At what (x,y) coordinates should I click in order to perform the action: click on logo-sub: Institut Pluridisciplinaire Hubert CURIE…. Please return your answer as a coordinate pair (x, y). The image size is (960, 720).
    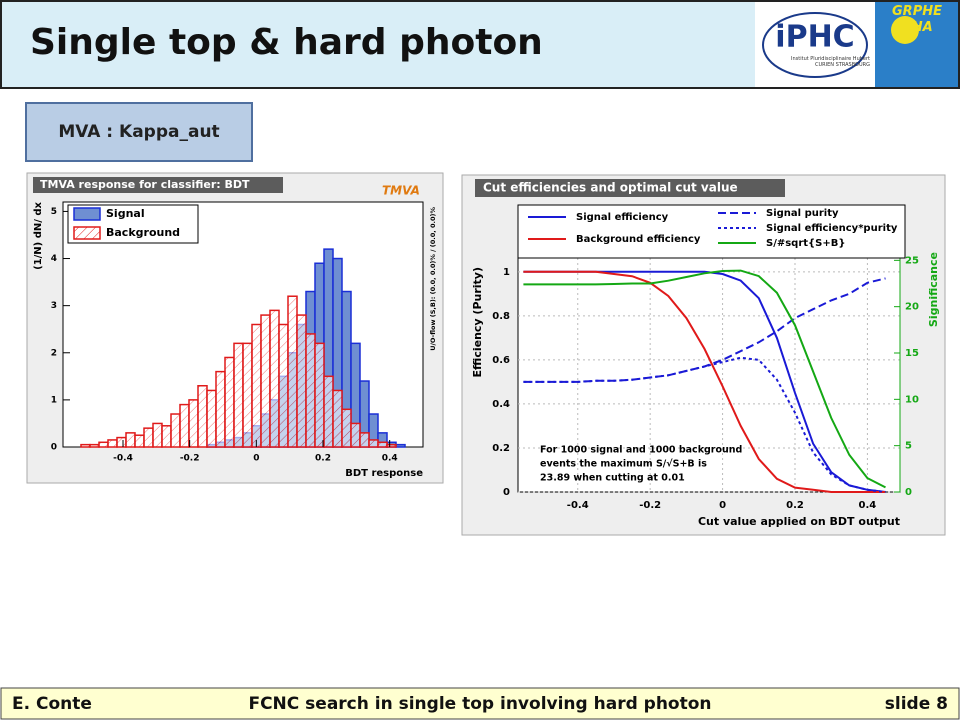
    Looking at the image, I should click on (830, 62).